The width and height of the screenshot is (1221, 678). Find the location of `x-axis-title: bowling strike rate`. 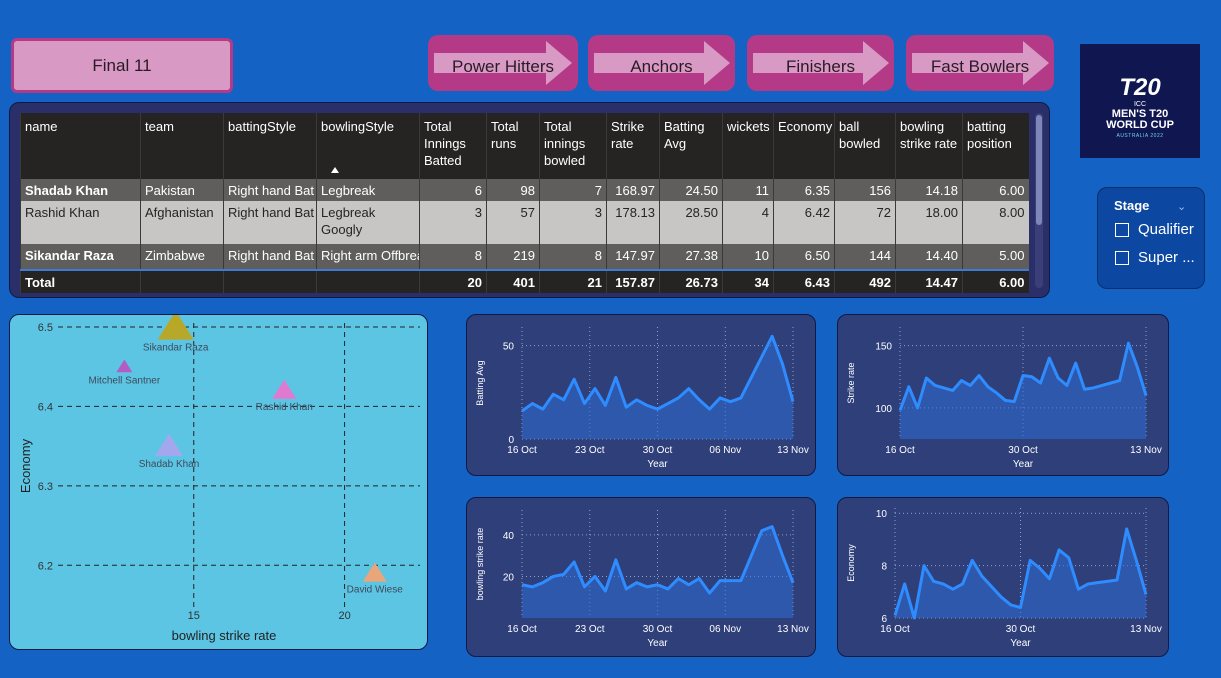

x-axis-title: bowling strike rate is located at coordinates (224, 635).